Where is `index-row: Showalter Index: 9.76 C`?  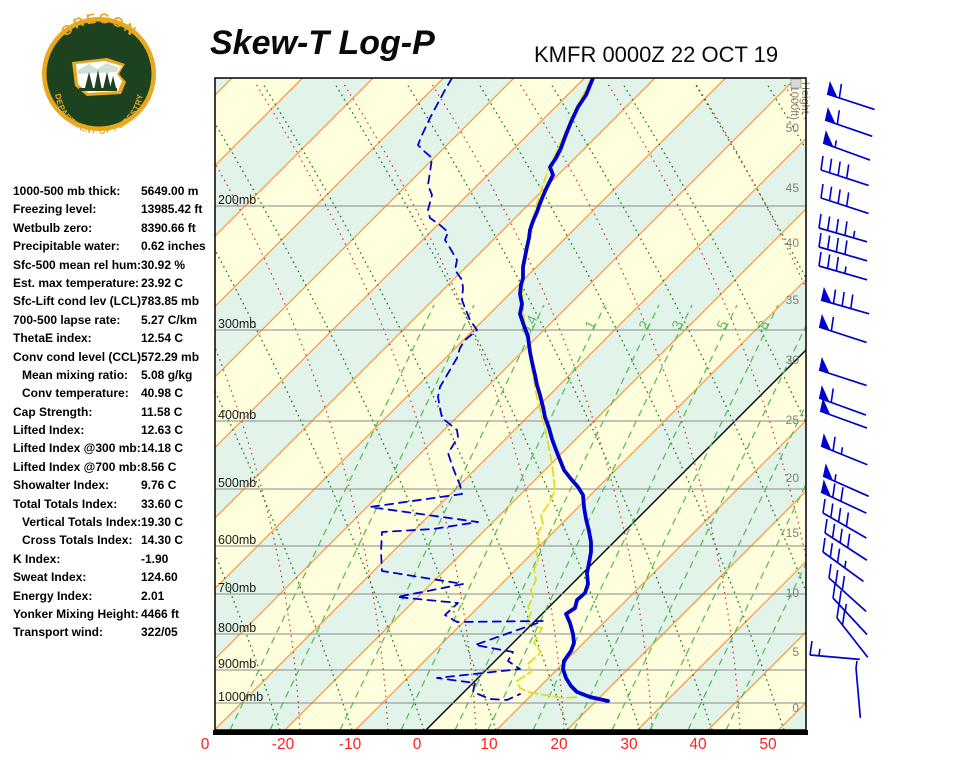
index-row: Showalter Index: 9.76 C is located at coordinates (113, 485).